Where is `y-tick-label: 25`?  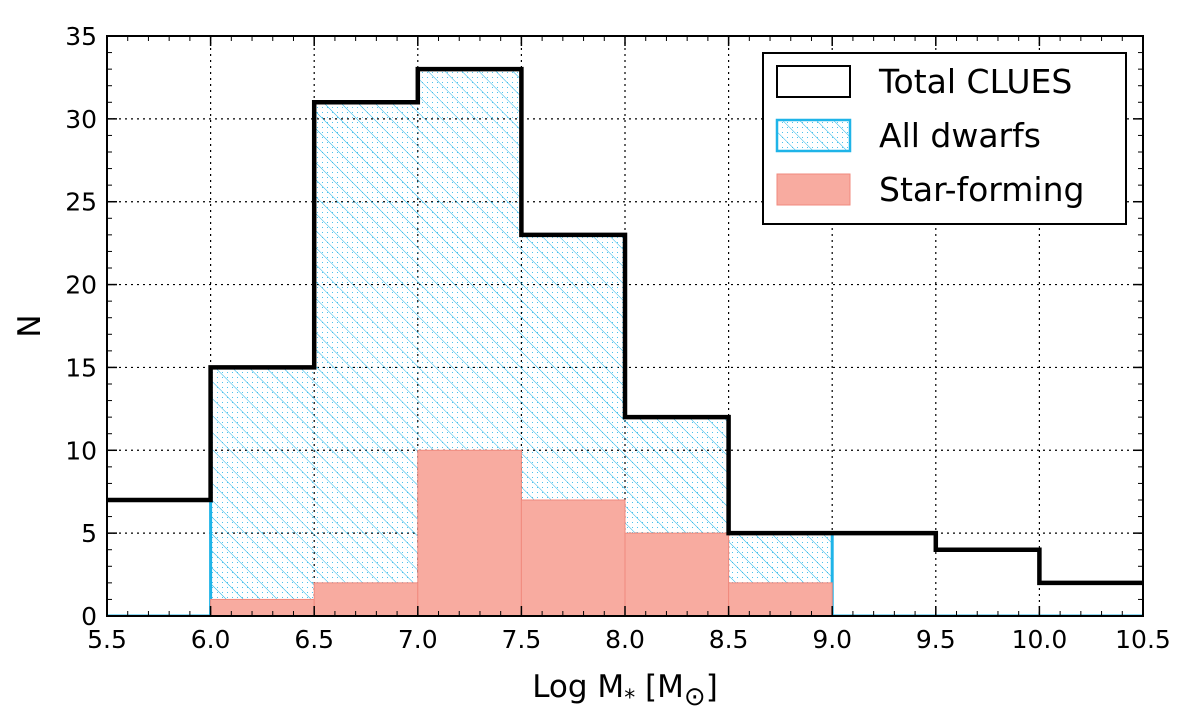 y-tick-label: 25 is located at coordinates (81, 202).